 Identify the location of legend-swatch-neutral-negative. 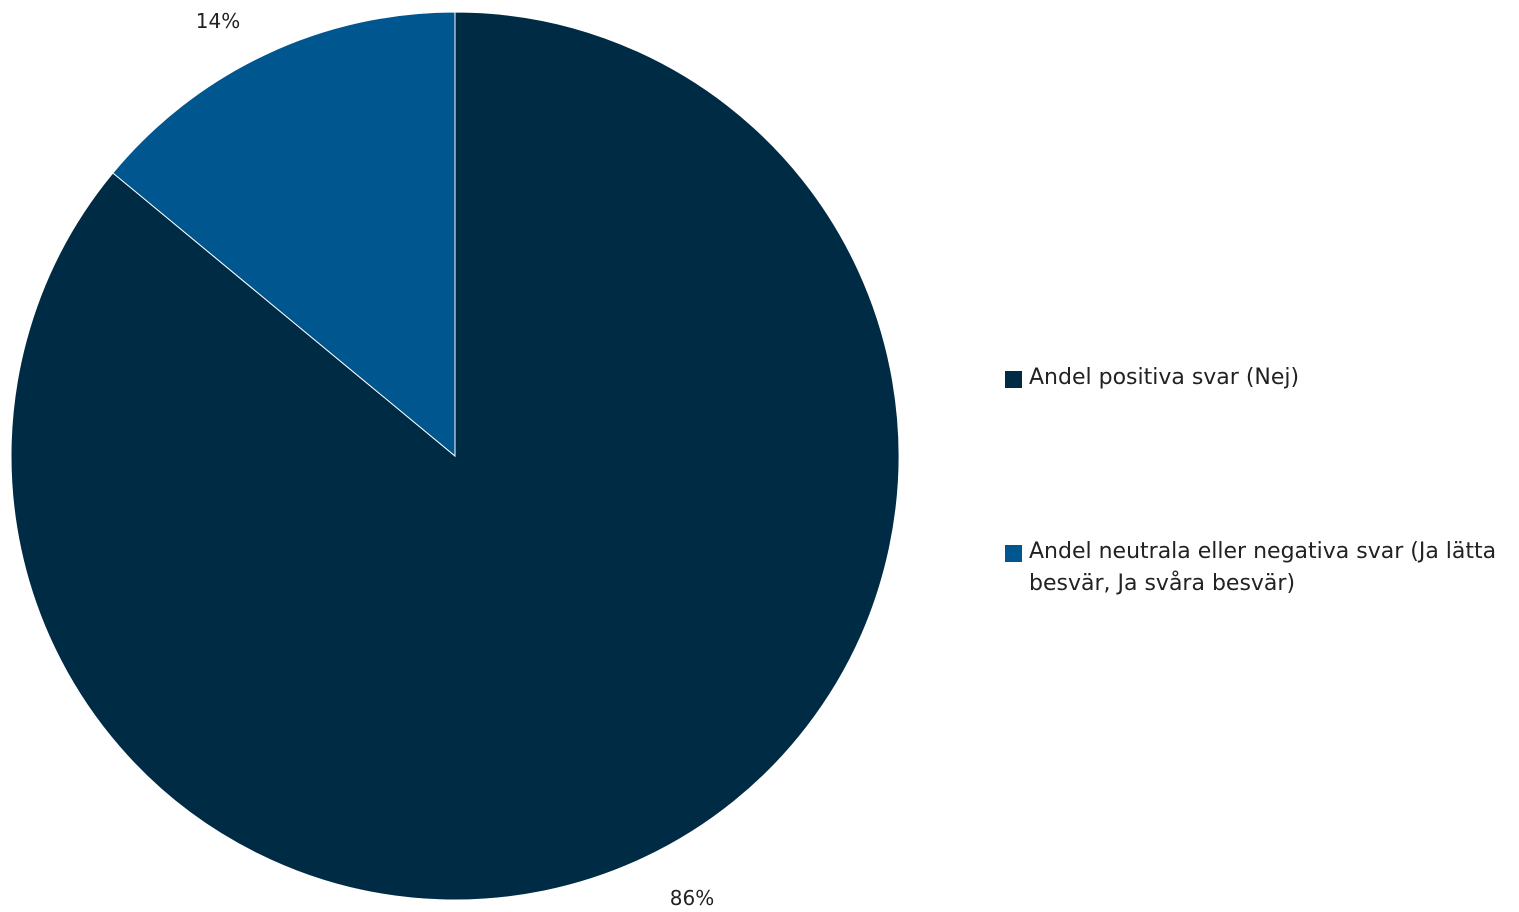
(1013, 553).